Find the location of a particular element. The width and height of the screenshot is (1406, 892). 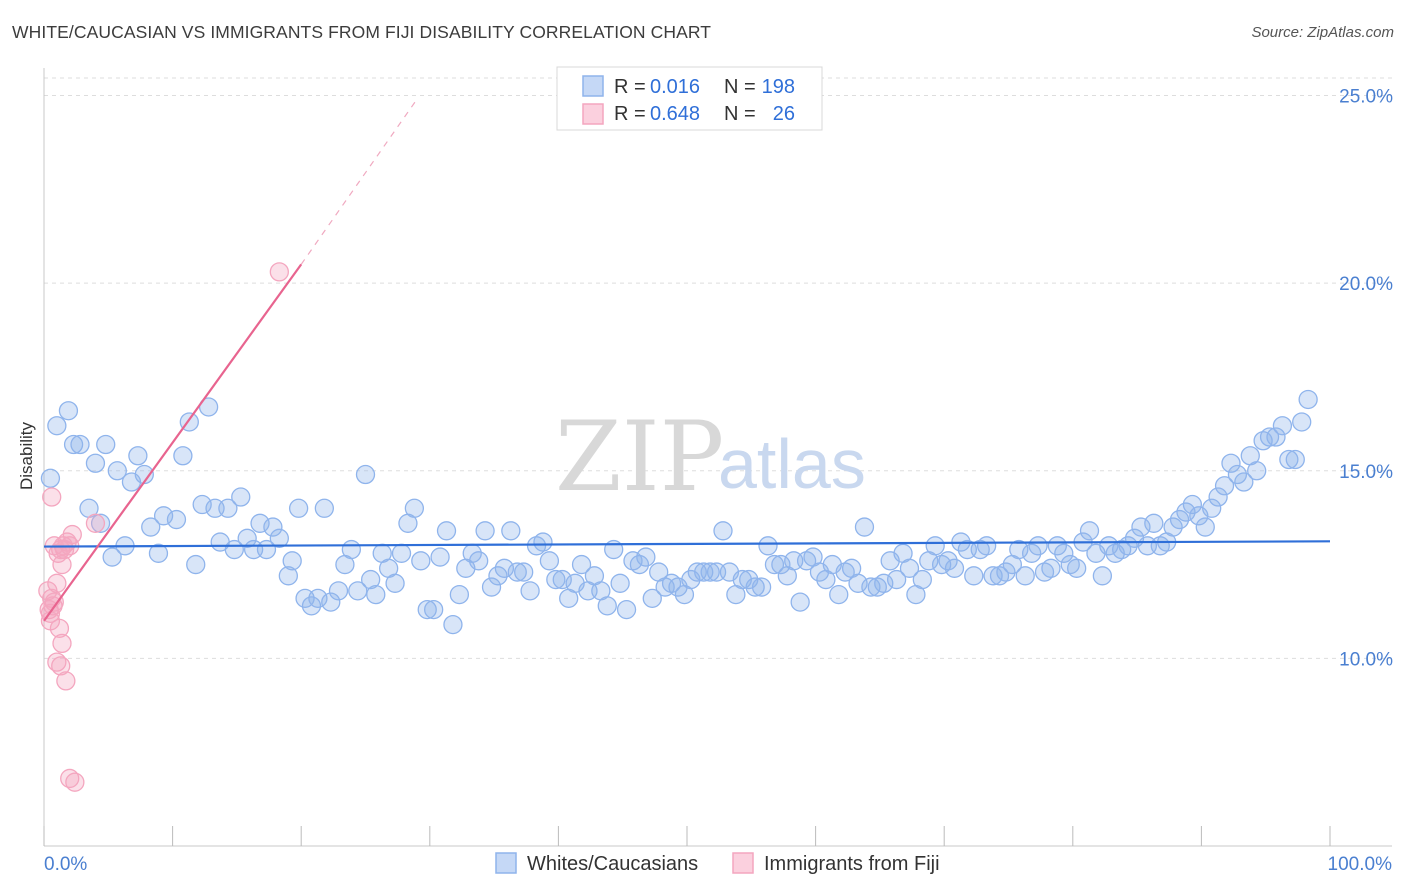

legend-n-label-whites: N = is located at coordinates (740, 87).